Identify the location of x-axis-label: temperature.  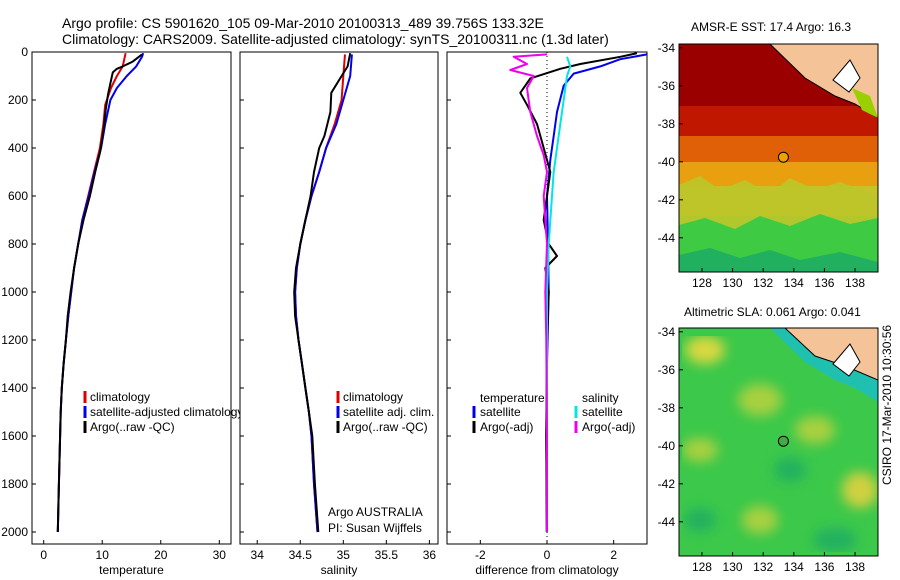
(131, 570).